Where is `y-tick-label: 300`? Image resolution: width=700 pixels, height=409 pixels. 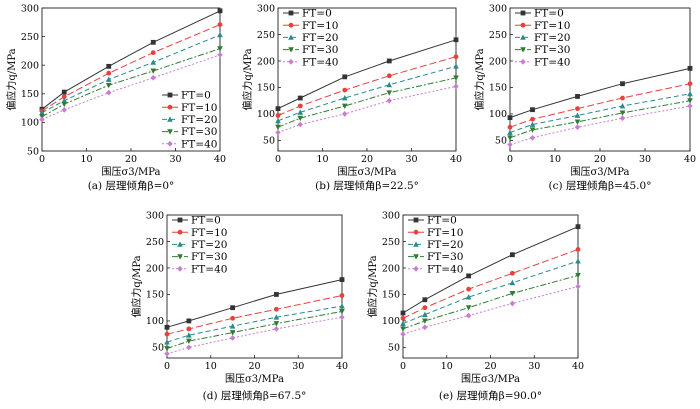 y-tick-label: 300 is located at coordinates (155, 215).